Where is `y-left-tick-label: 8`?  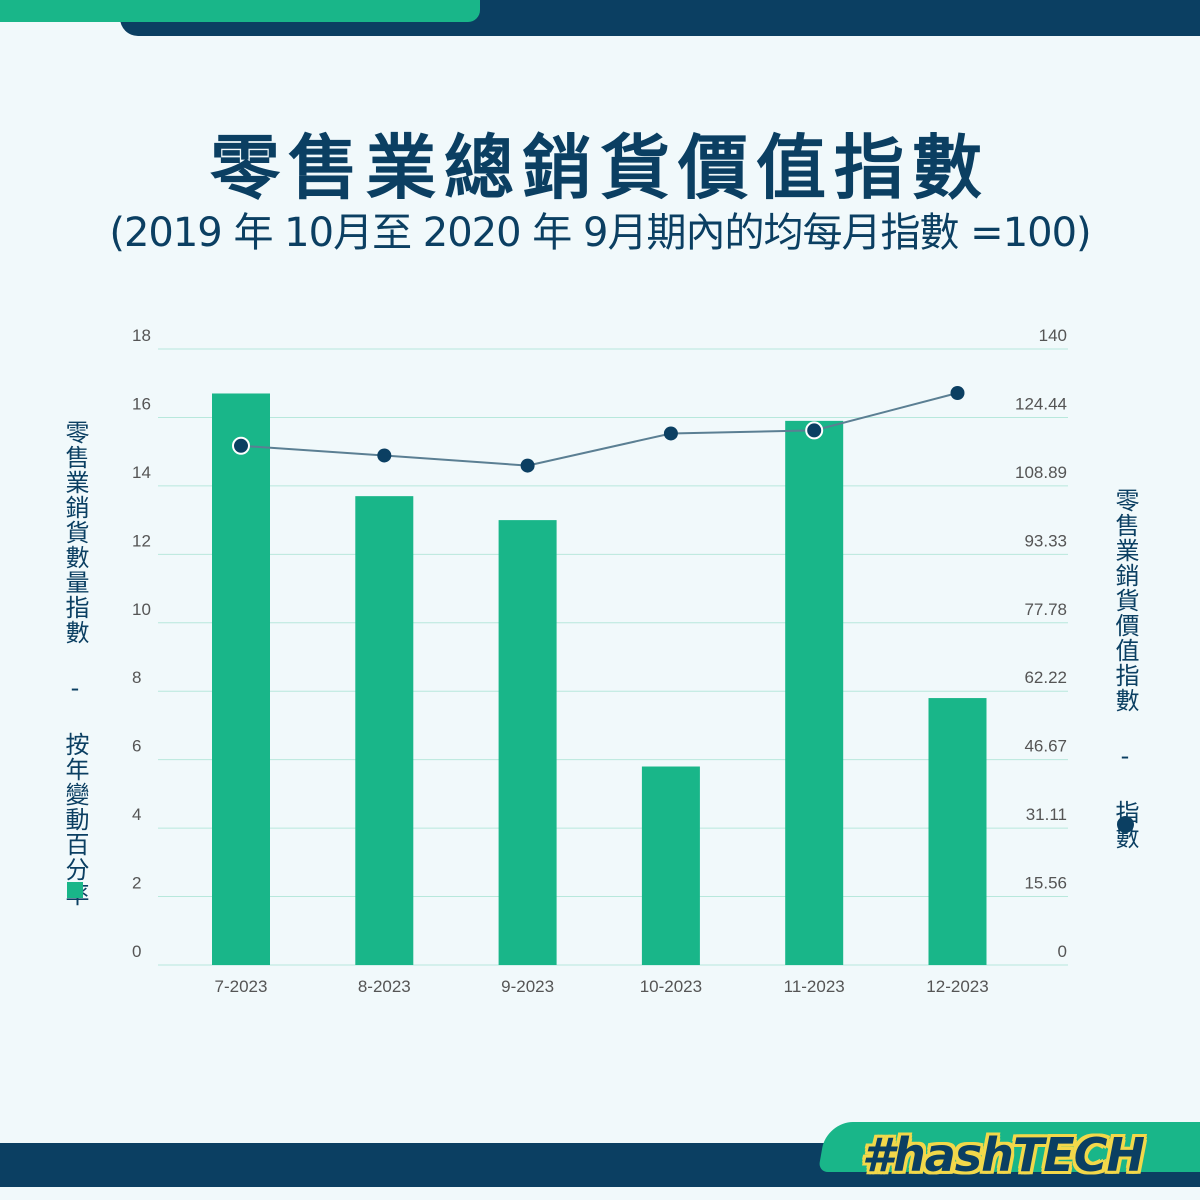
y-left-tick-label: 8 is located at coordinates (136, 677).